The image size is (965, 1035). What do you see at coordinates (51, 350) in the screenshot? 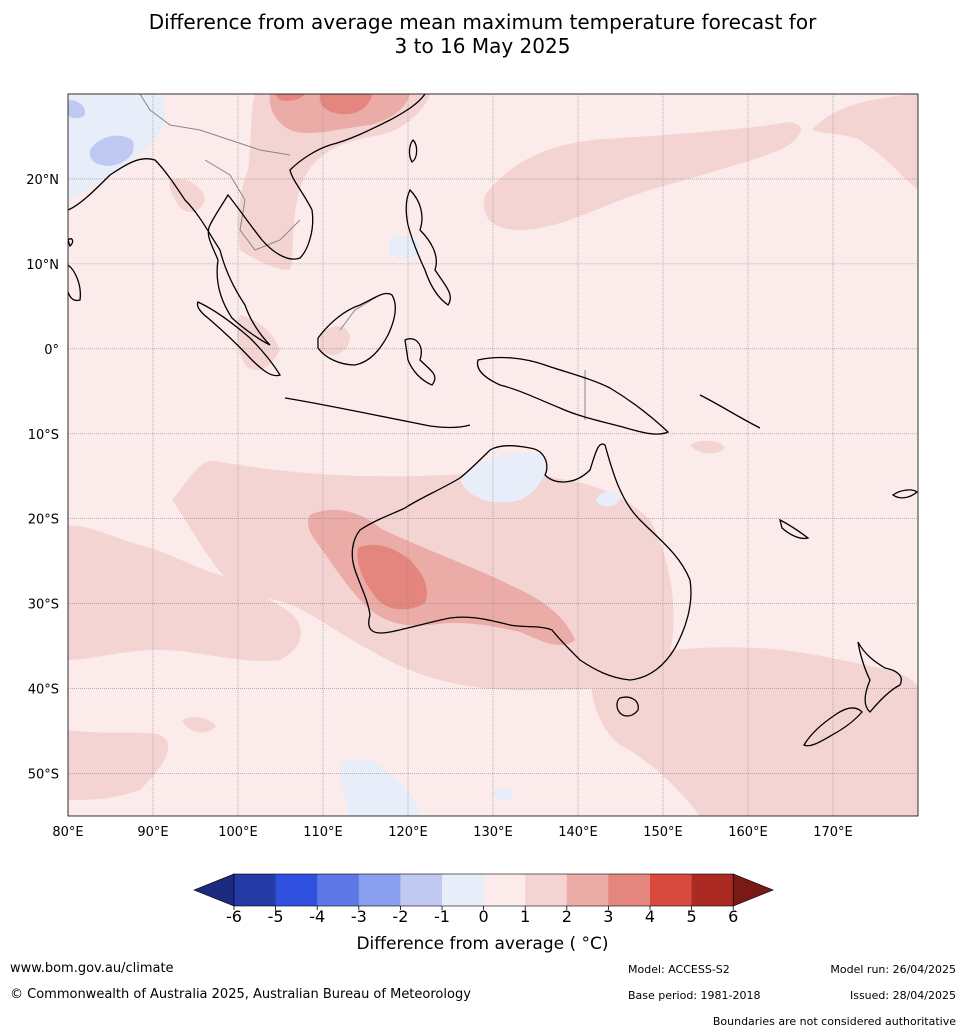
I see `latitude-tick-label: 0°` at bounding box center [51, 350].